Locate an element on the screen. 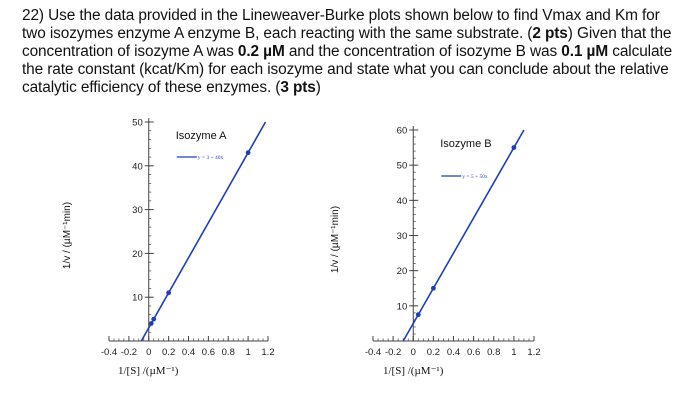 Image resolution: width=689 pixels, height=403 pixels. fit-line-a is located at coordinates (203, 231).